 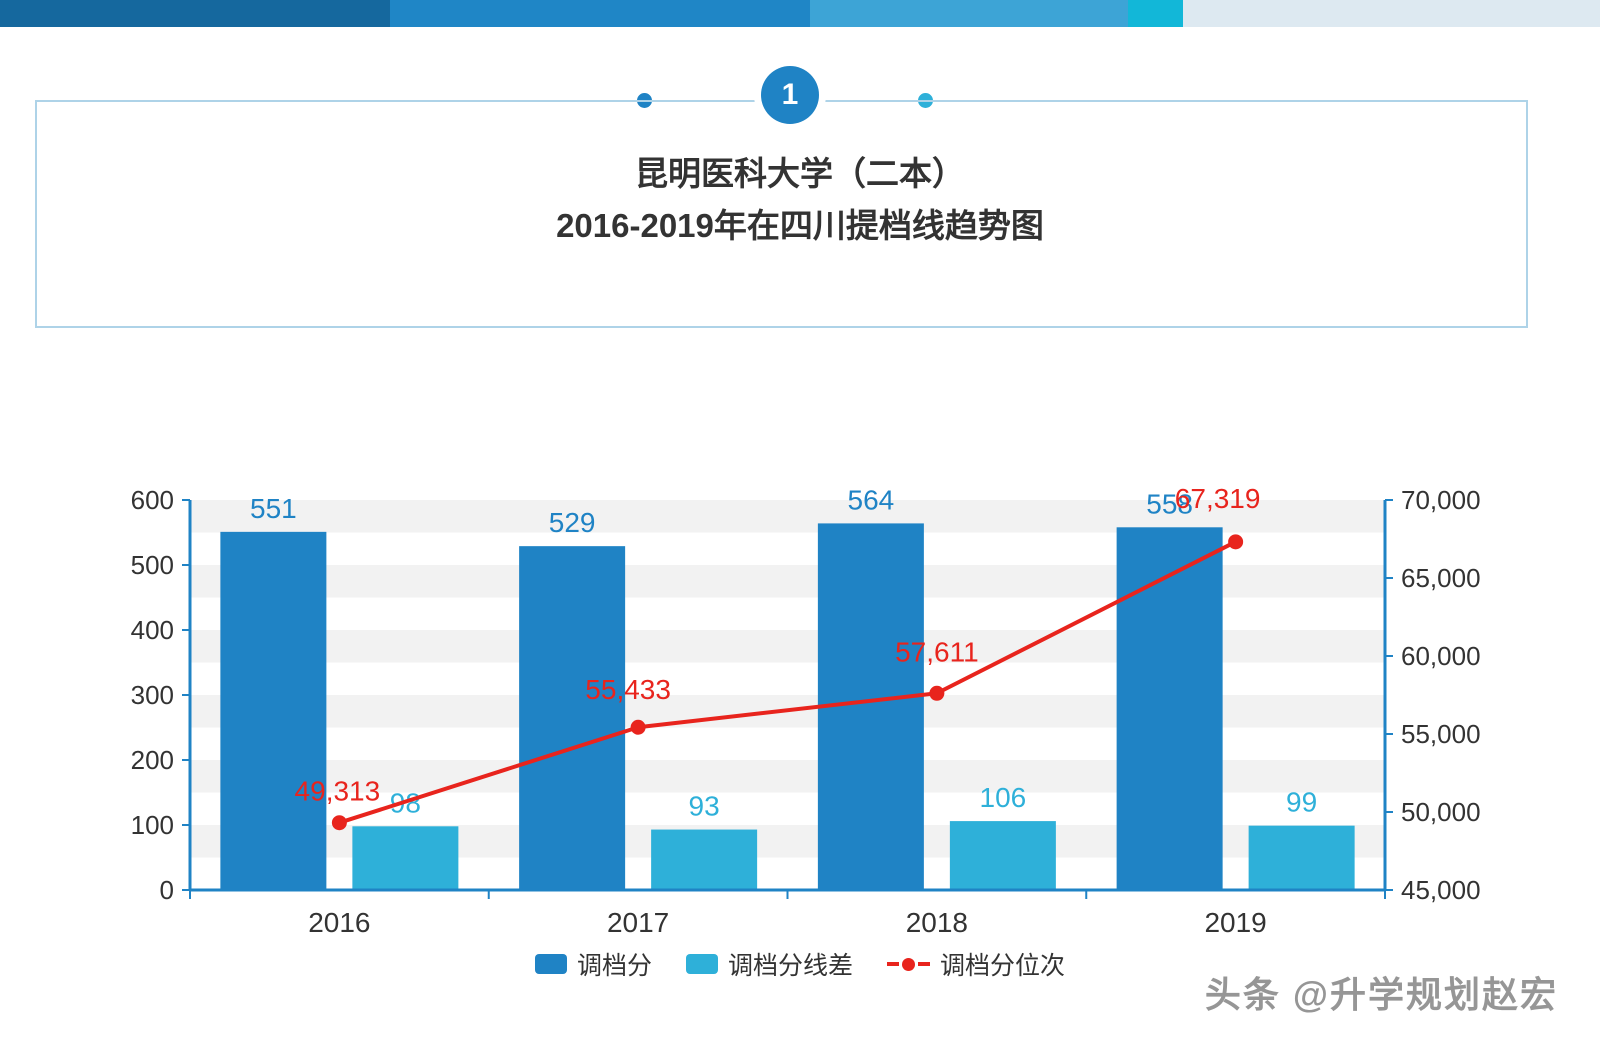 I want to click on svg-text: 70,000, so click(x=1441, y=500).